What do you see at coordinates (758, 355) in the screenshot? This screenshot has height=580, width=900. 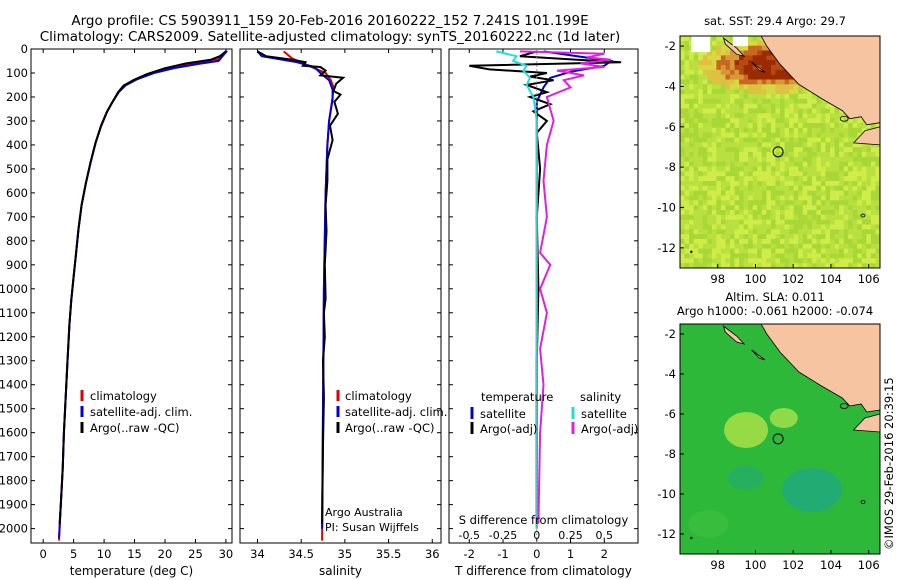 I see `island` at bounding box center [758, 355].